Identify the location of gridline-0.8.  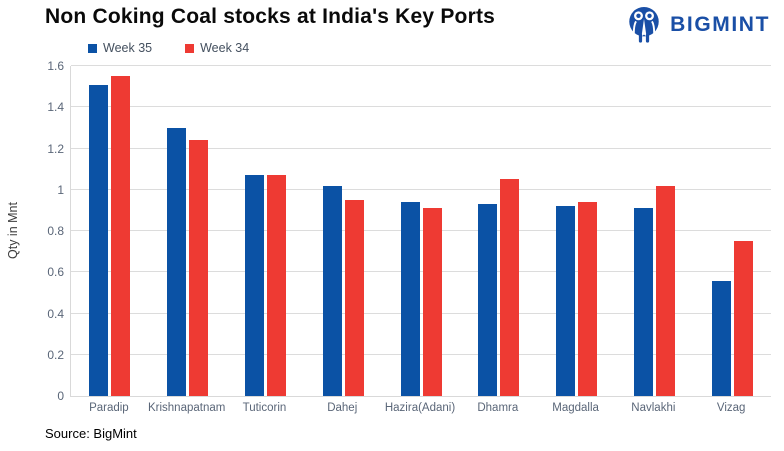
(421, 230).